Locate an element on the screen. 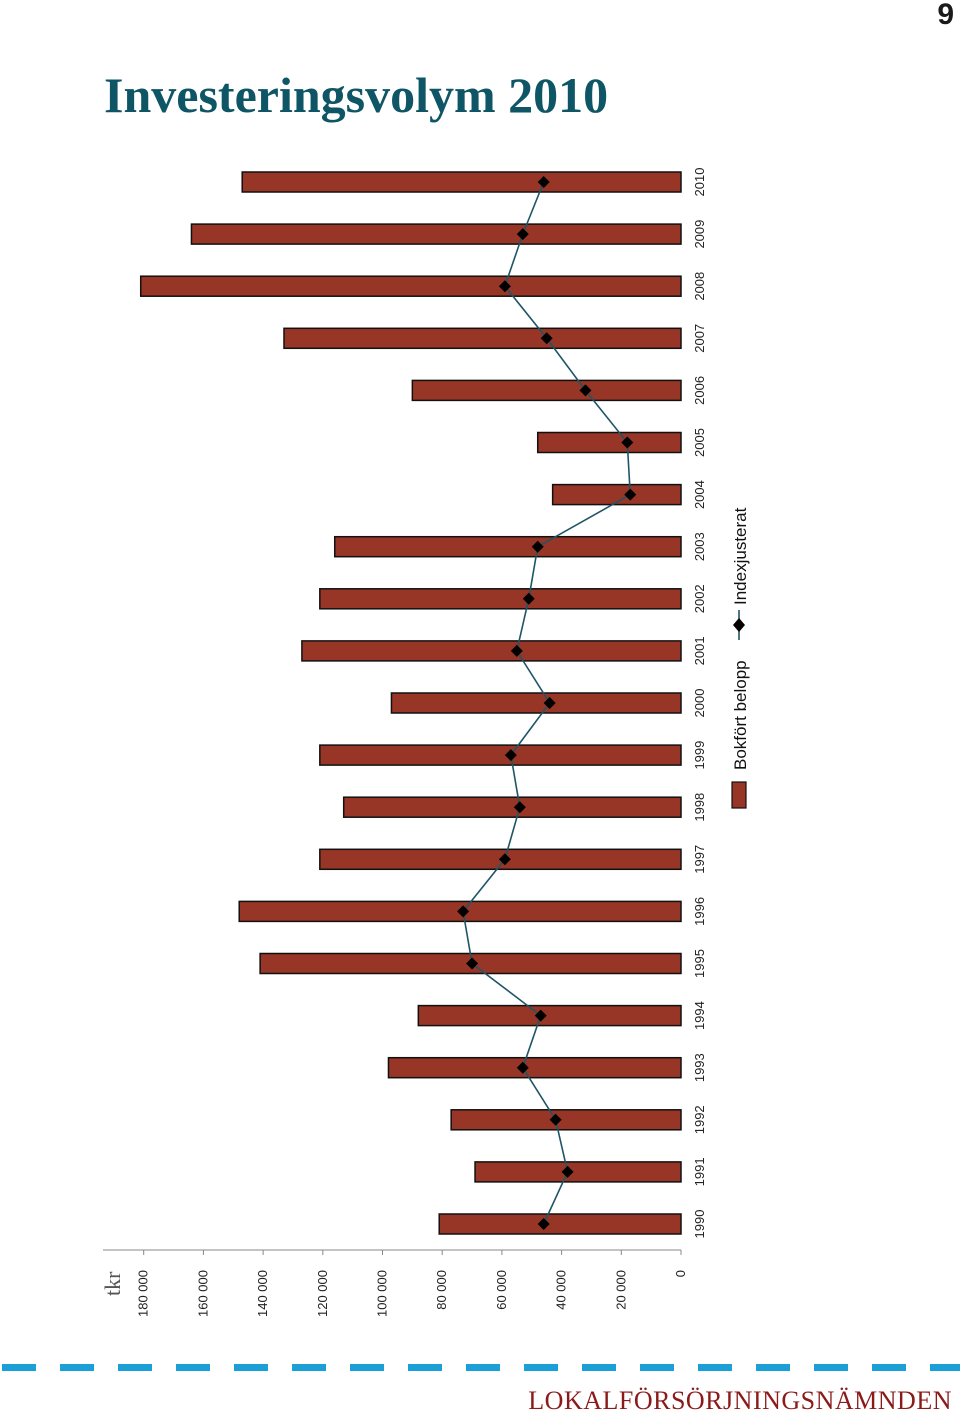 The image size is (960, 1422). bar-1991 is located at coordinates (578, 1172).